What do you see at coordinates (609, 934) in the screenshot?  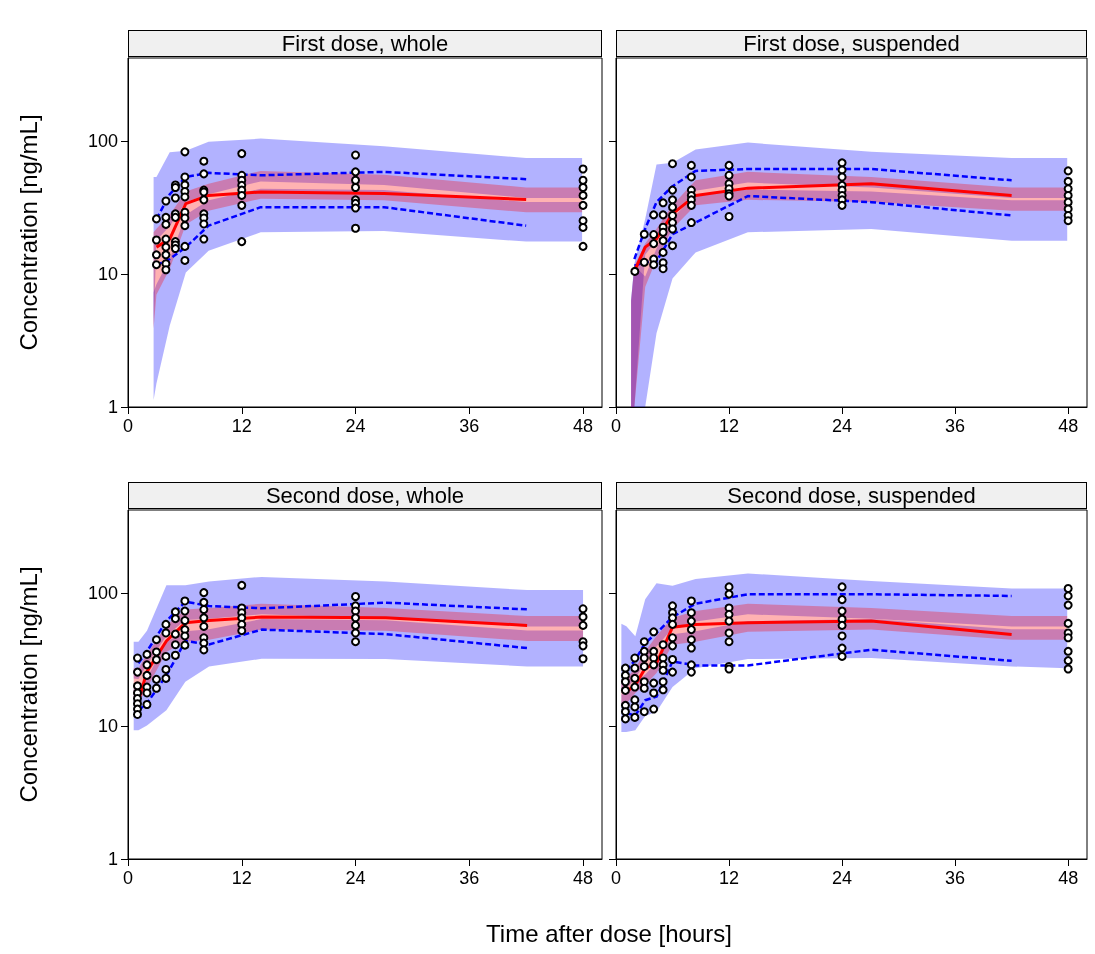 I see `x-axis-title: Time after dose [hours]` at bounding box center [609, 934].